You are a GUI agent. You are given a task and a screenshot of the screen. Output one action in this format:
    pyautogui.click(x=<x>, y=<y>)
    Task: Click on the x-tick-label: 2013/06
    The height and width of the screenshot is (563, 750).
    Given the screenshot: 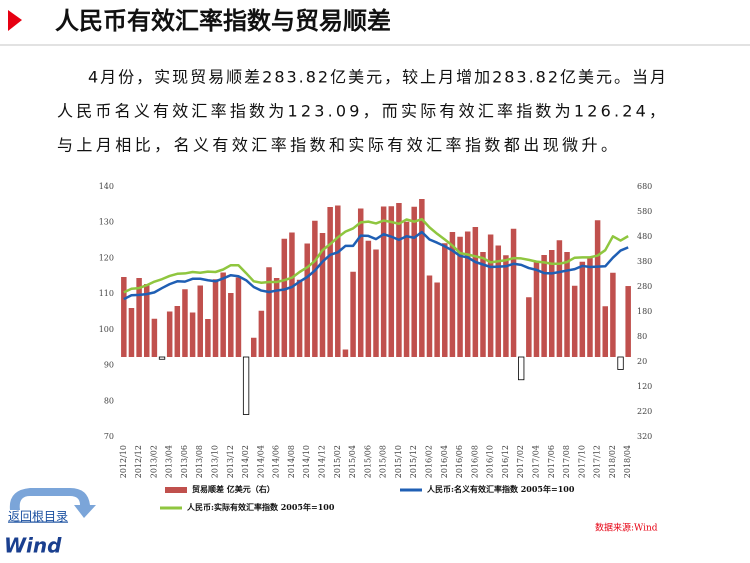 What is the action you would take?
    pyautogui.click(x=184, y=461)
    